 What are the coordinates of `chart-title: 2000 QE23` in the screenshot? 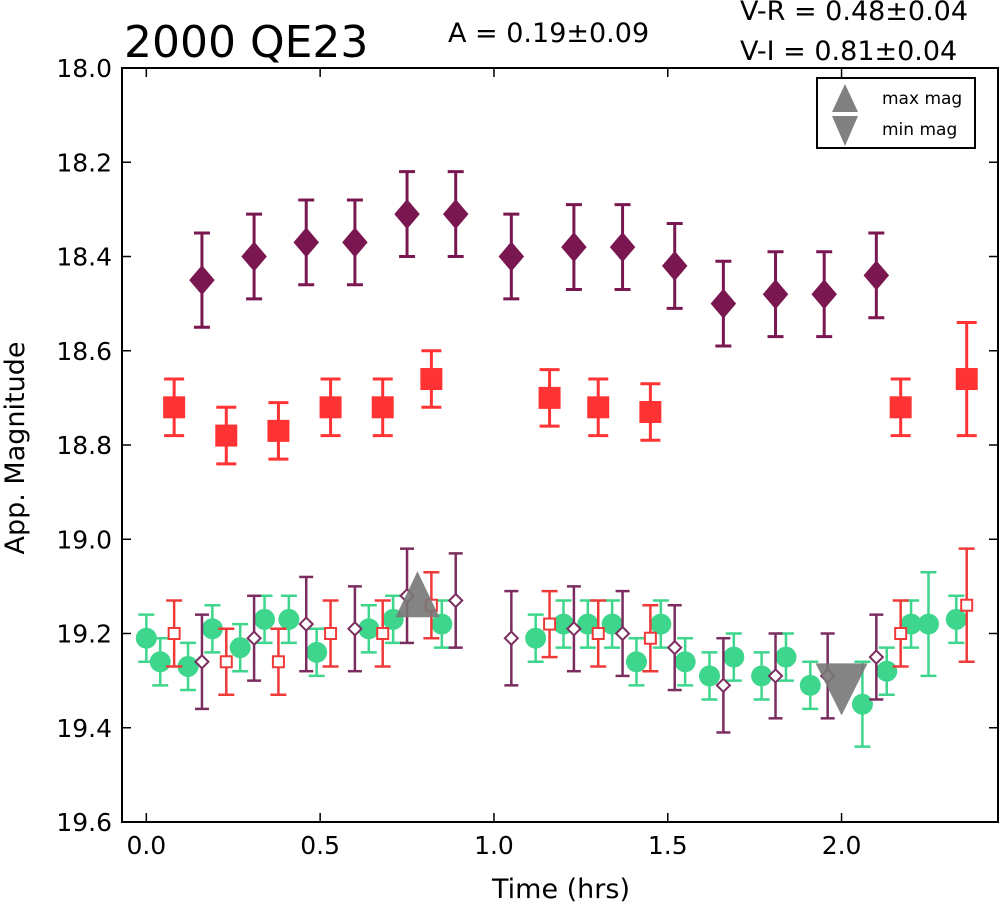 It's located at (246, 42).